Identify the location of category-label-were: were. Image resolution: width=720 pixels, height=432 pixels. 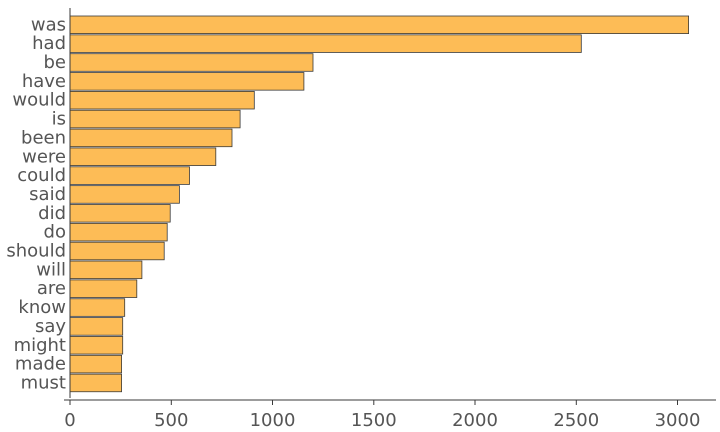
(44, 156).